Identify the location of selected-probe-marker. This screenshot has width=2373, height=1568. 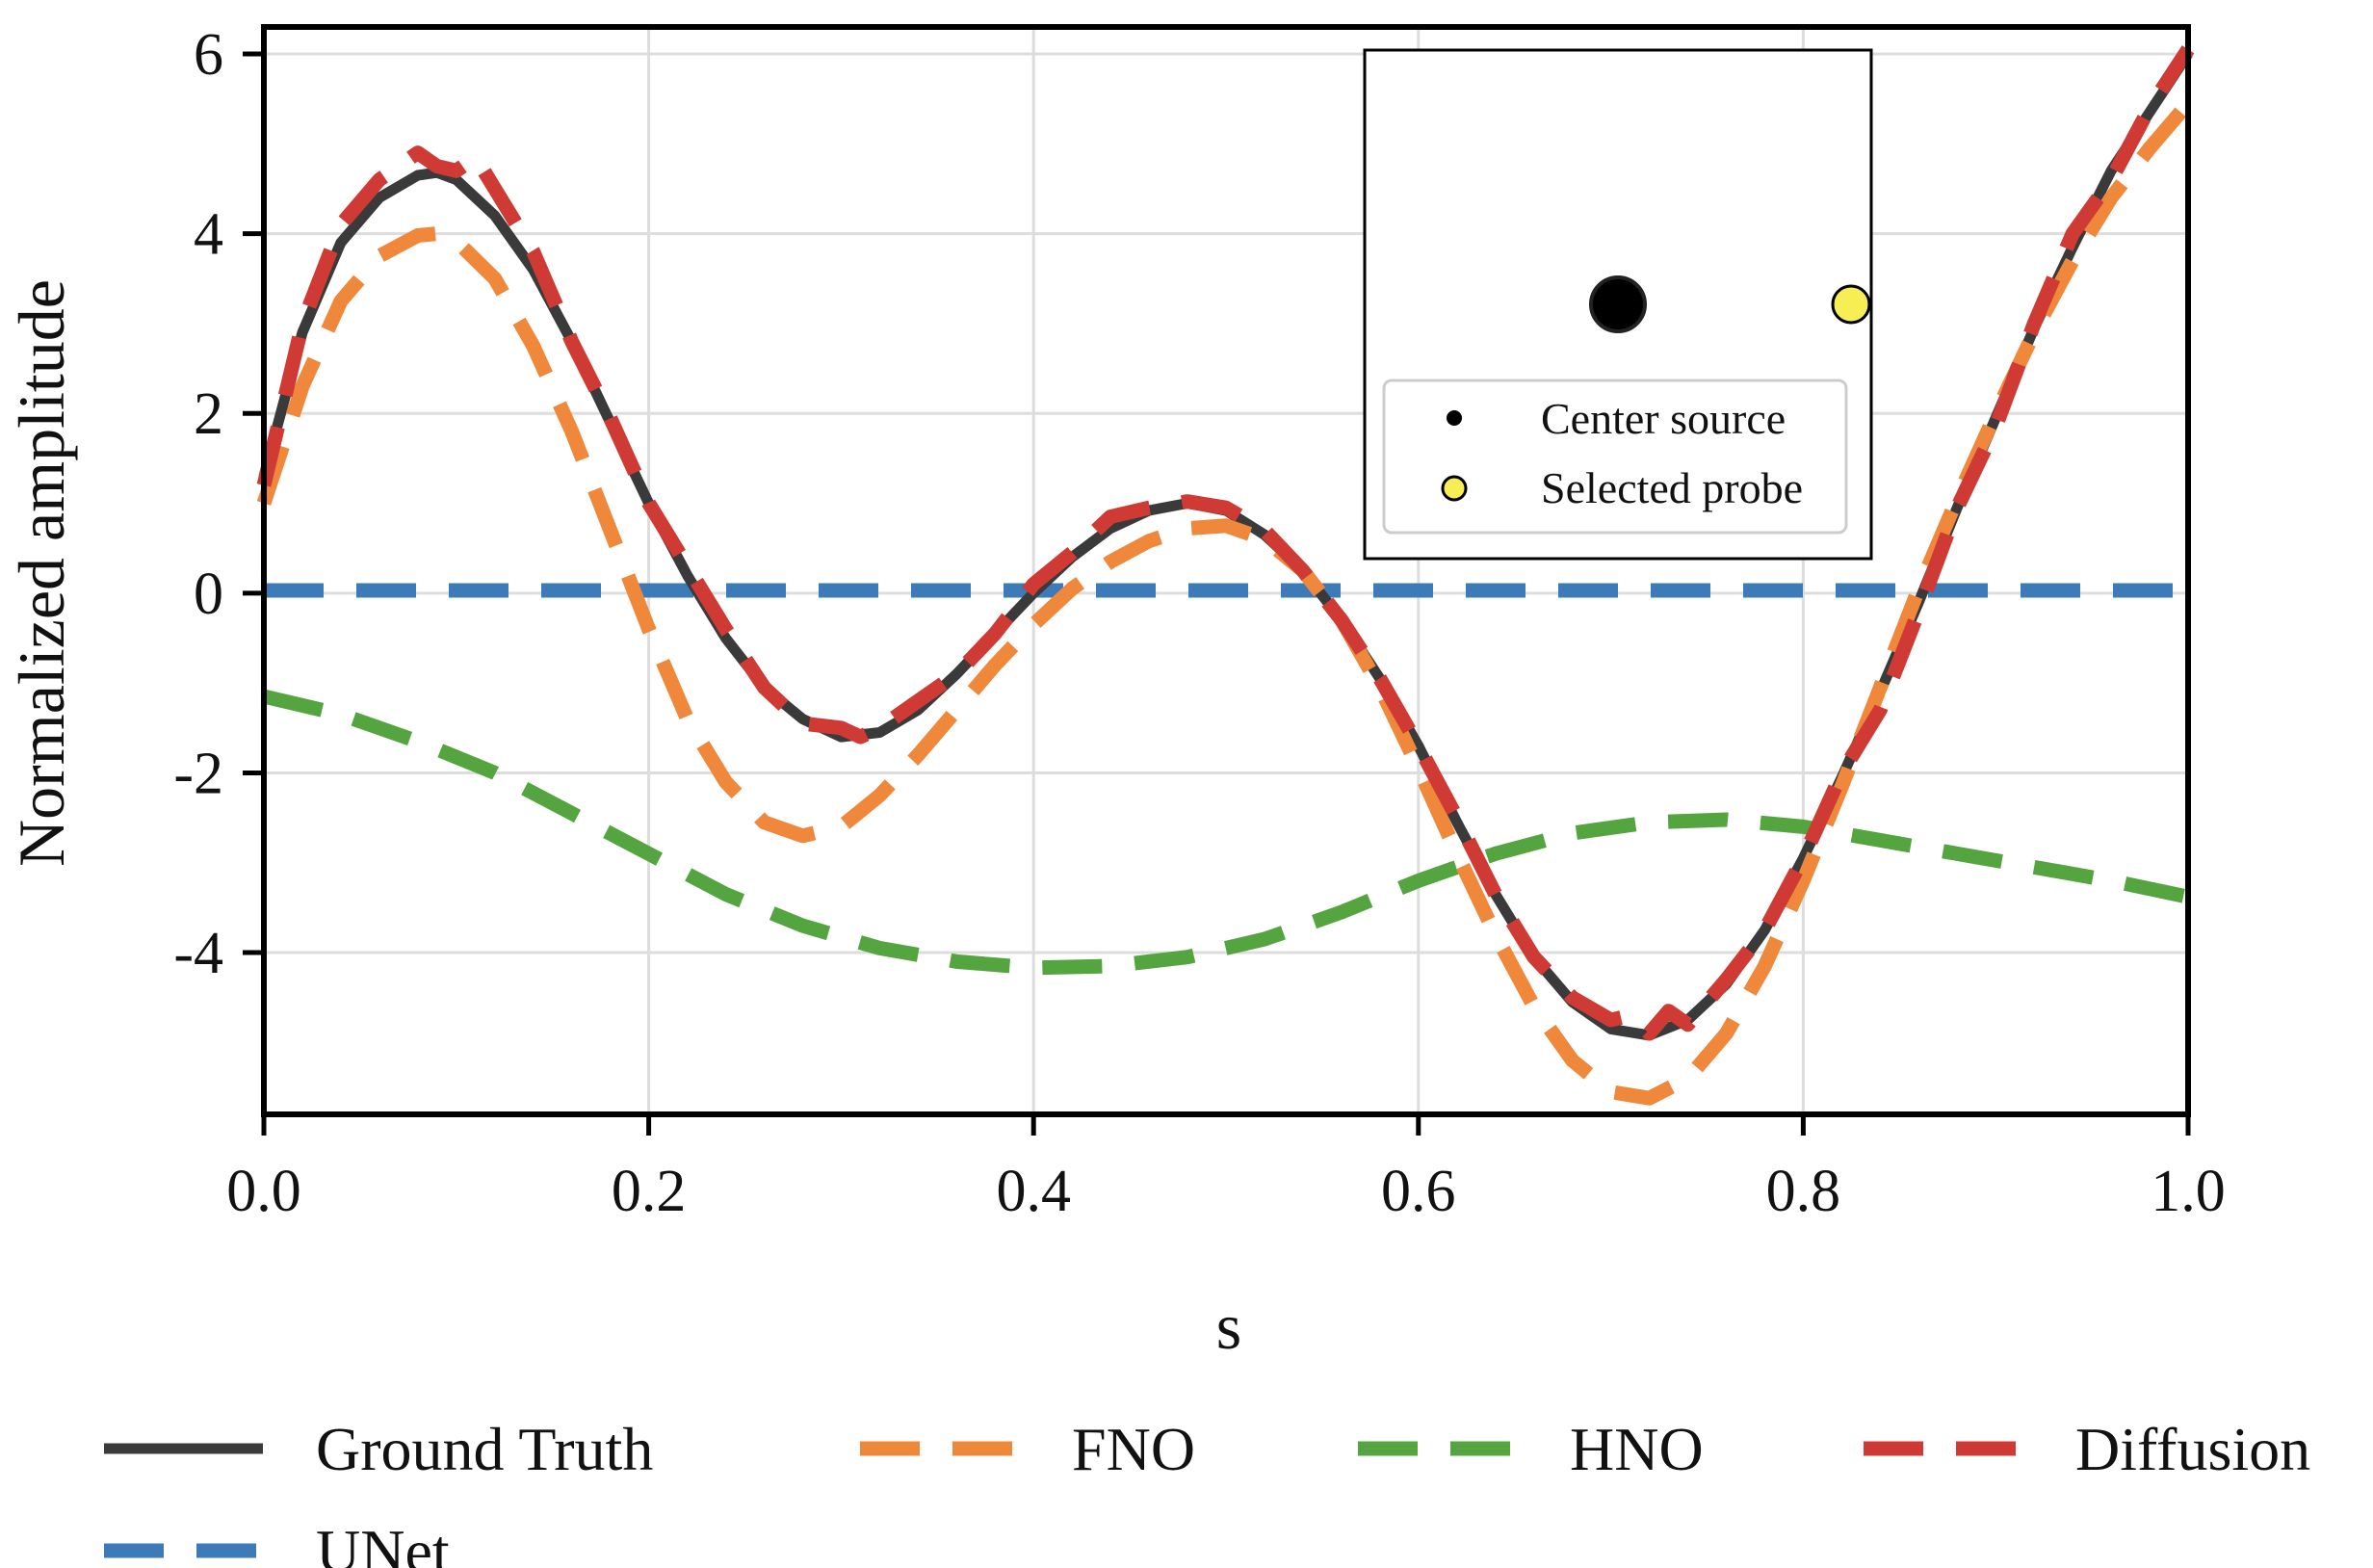
(1851, 304).